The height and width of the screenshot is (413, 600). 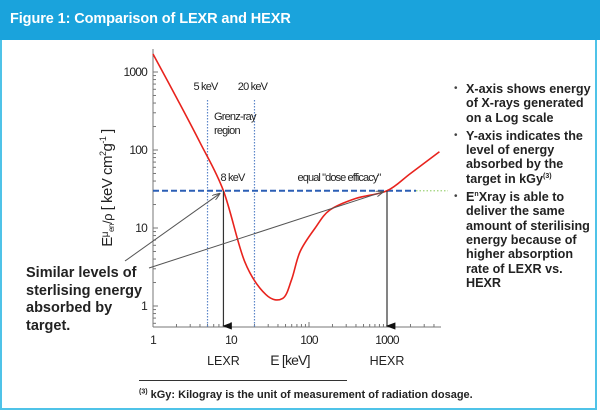 I want to click on bullet-superscript: n, so click(x=476, y=194).